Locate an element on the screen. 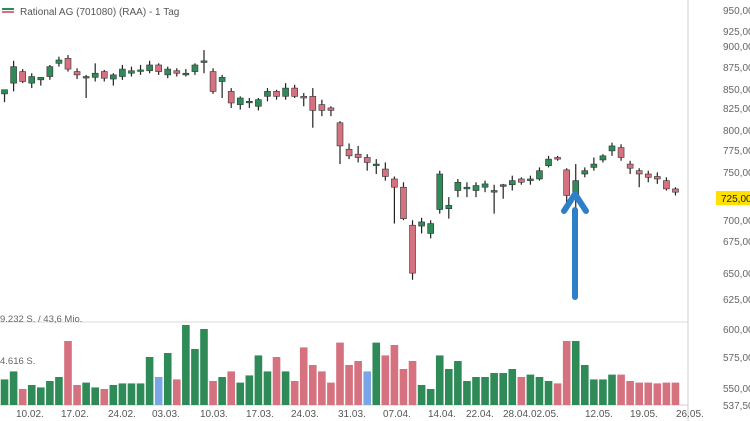 The image size is (750, 421). date-label: 10.02. is located at coordinates (30, 414).